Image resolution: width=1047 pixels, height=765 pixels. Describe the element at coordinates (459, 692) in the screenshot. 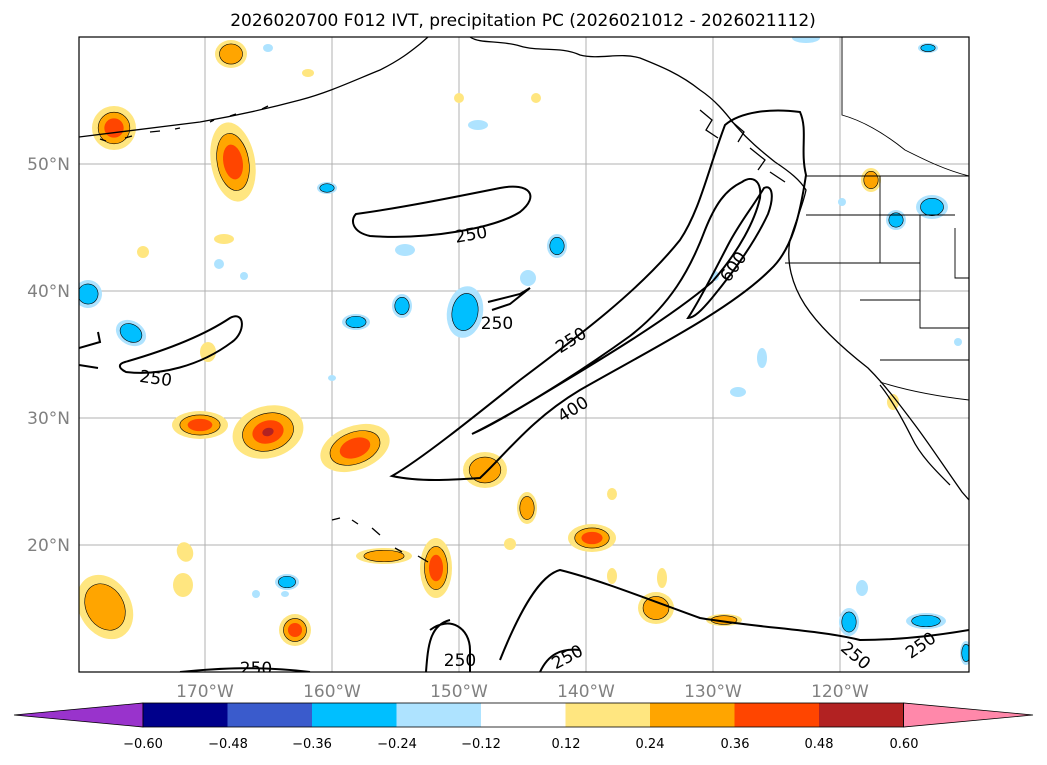

I see `lon-tick-label: 150°W` at that location.